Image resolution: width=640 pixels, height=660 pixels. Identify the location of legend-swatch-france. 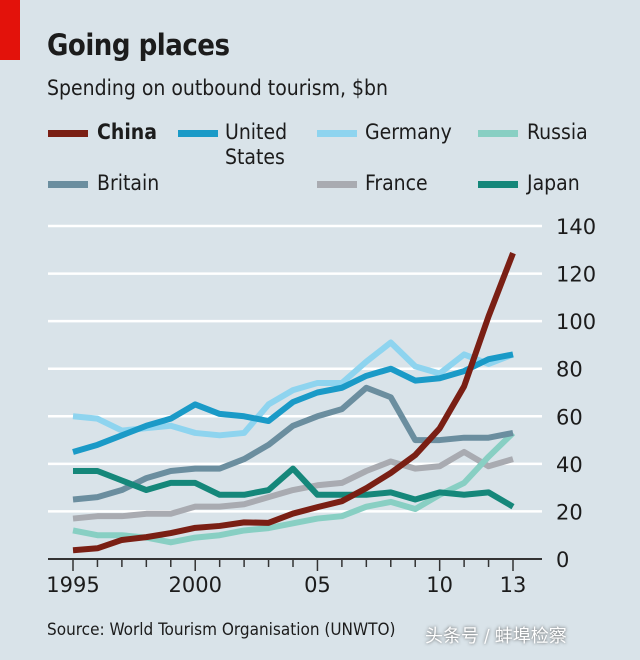
(337, 184).